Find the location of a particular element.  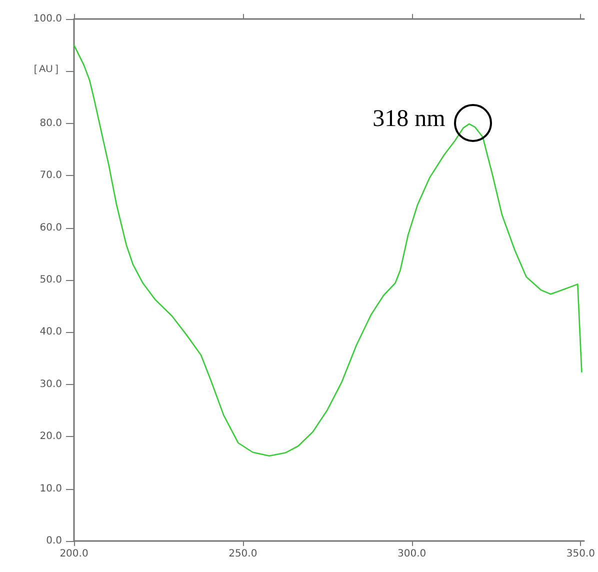

y-tick-label: 0.0 is located at coordinates (54, 541).